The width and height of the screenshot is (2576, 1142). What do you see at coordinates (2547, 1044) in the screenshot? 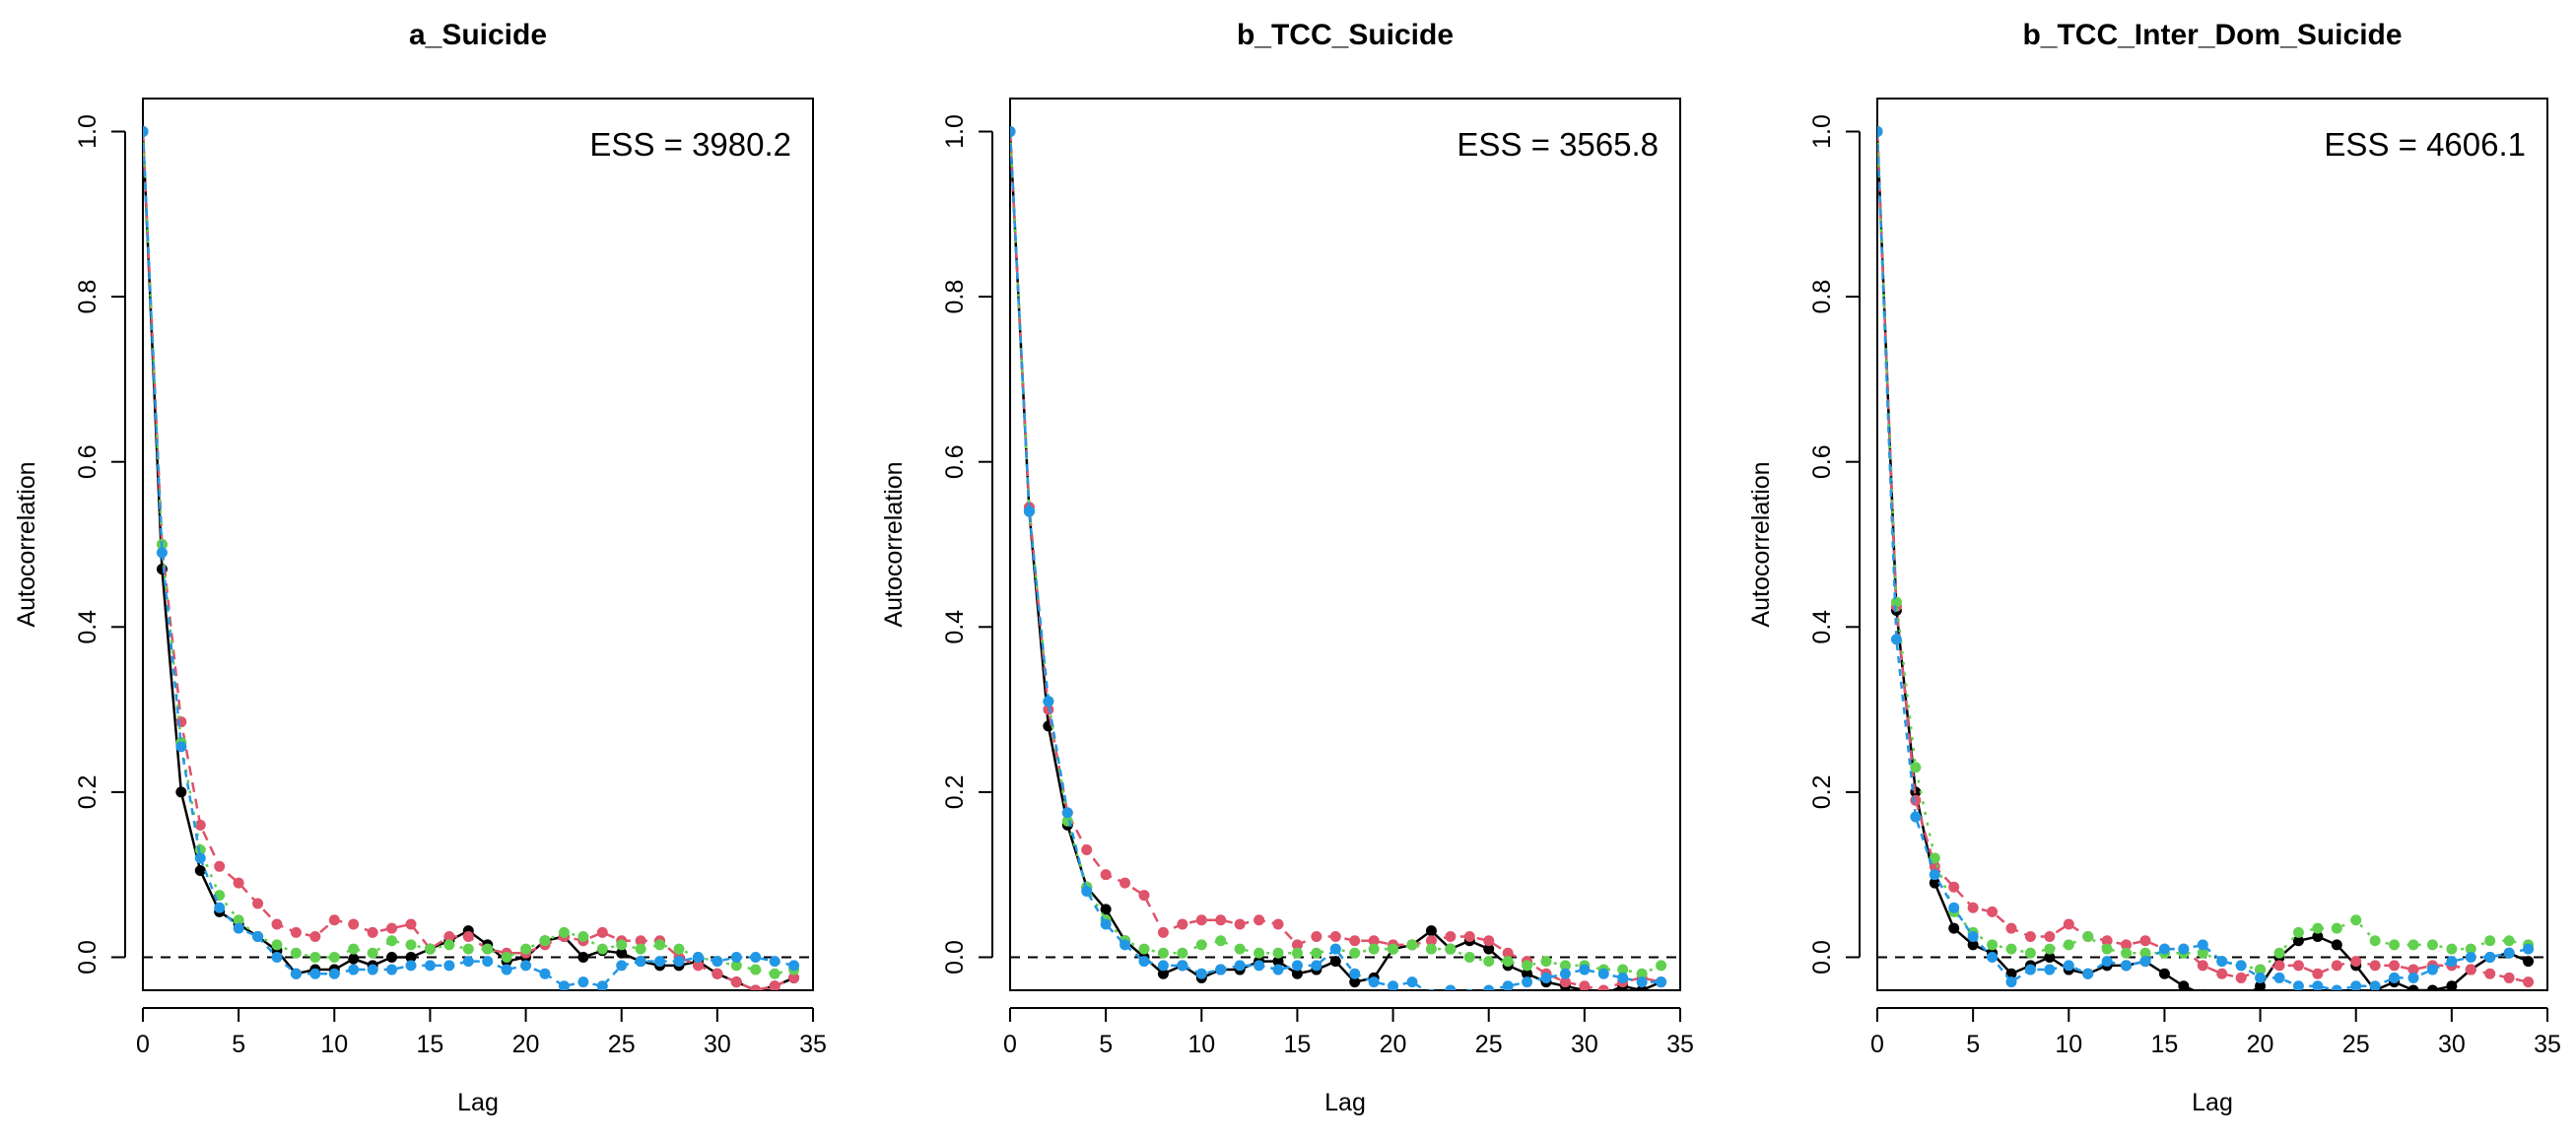
I see `x-tick-label: 35` at bounding box center [2547, 1044].